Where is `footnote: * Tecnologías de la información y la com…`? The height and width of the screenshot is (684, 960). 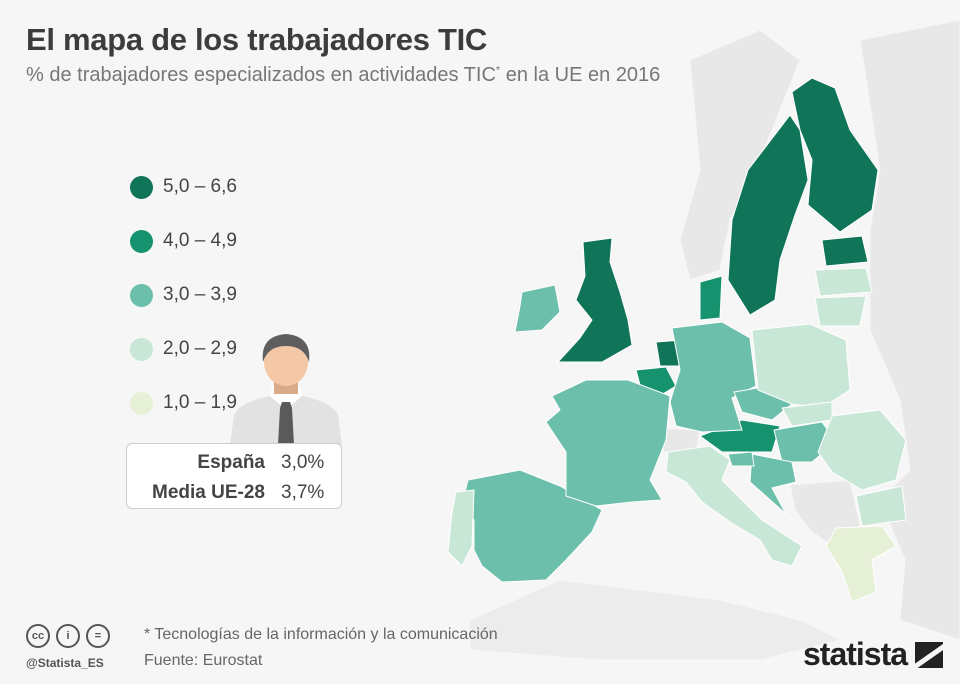 footnote: * Tecnologías de la información y la com… is located at coordinates (321, 634).